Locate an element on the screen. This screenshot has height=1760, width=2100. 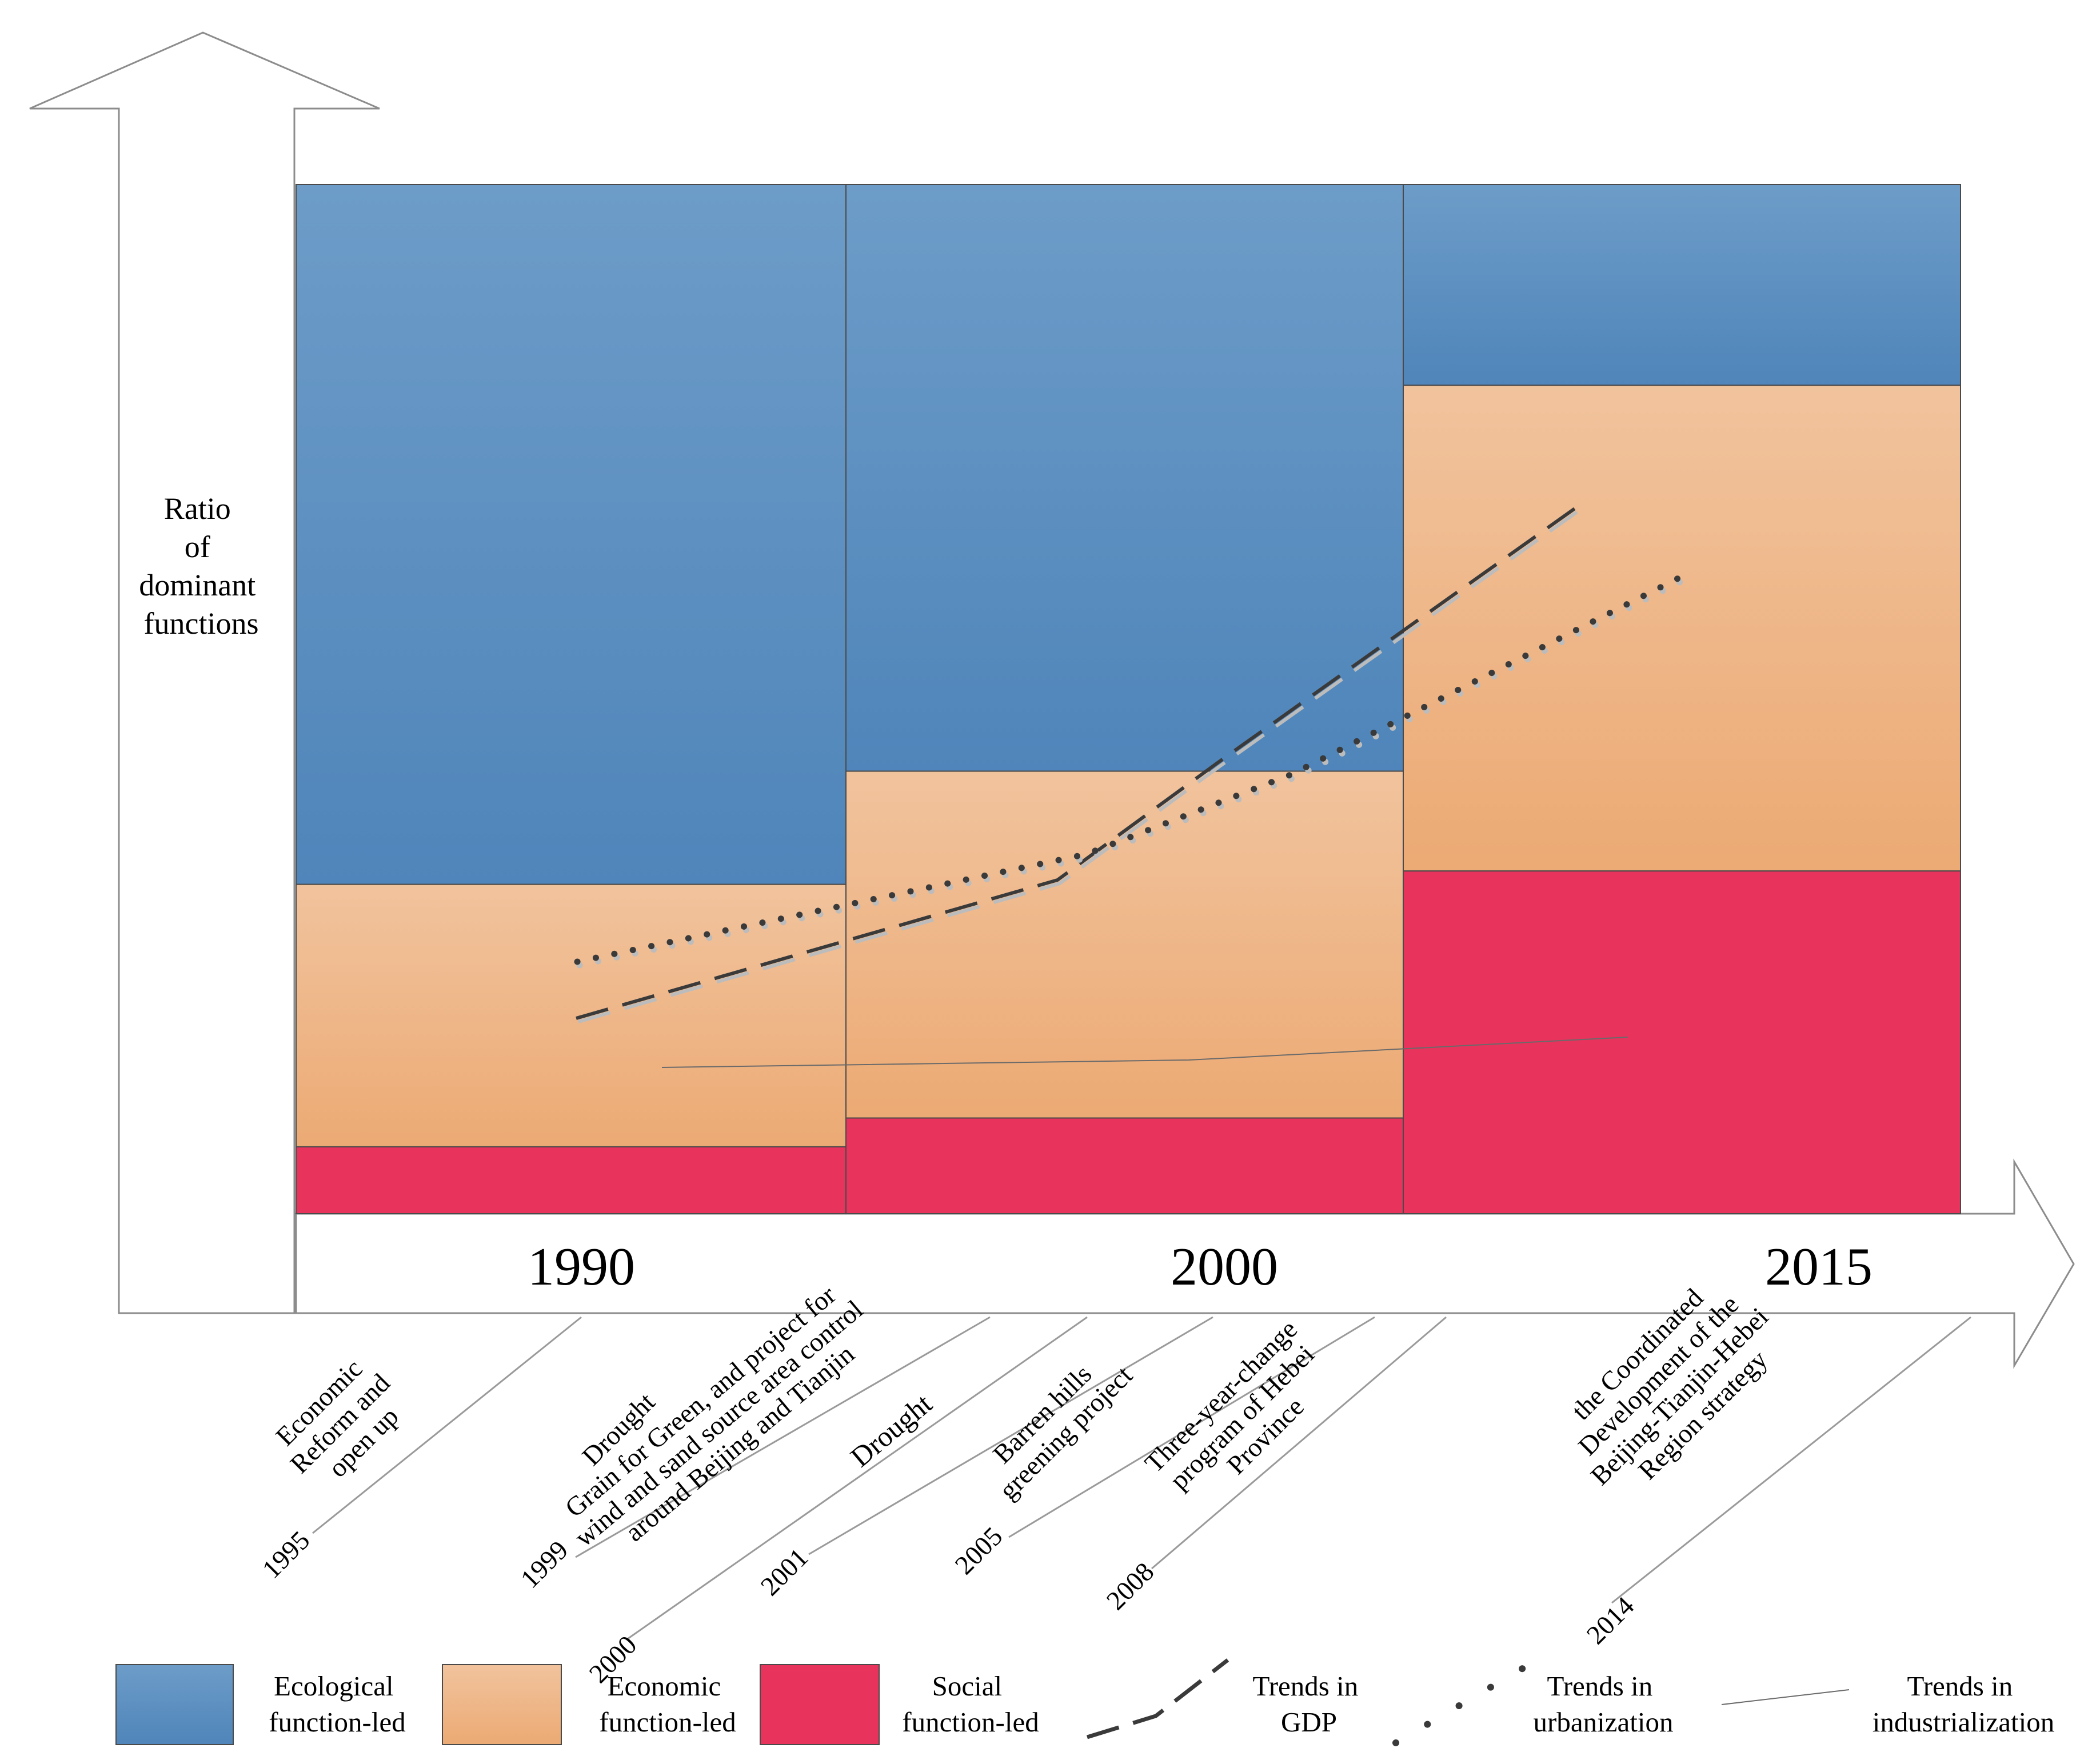
trend-gdp-line is located at coordinates (1076, 763).